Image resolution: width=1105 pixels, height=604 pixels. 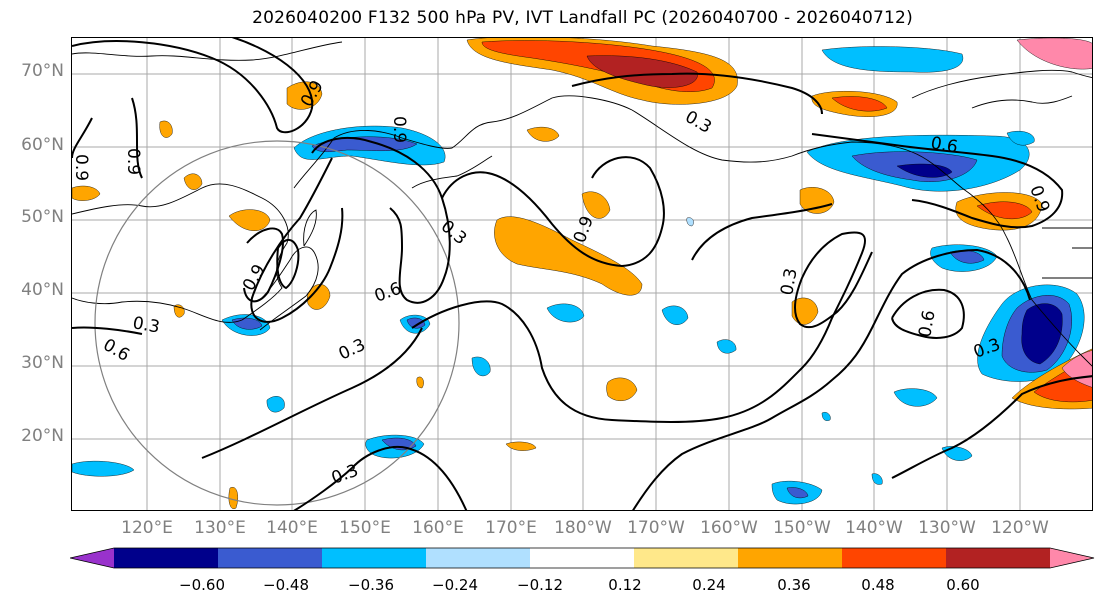 What do you see at coordinates (455, 585) in the screenshot?
I see `colorbar-tick: −0.24` at bounding box center [455, 585].